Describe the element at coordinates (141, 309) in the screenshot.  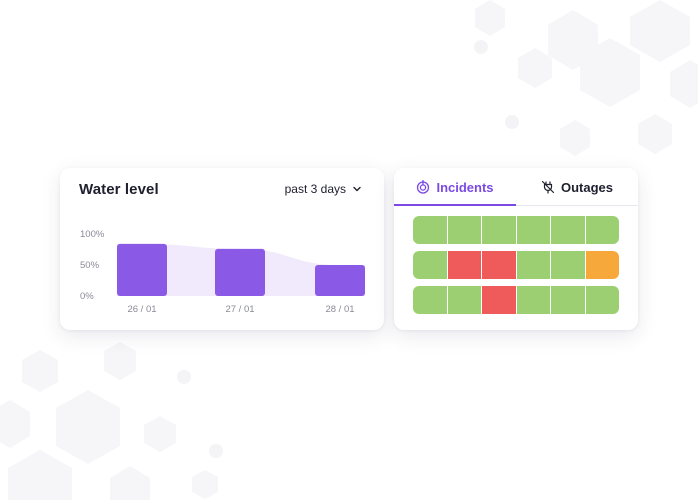
I see `x-tick-label: 26 / 01` at that location.